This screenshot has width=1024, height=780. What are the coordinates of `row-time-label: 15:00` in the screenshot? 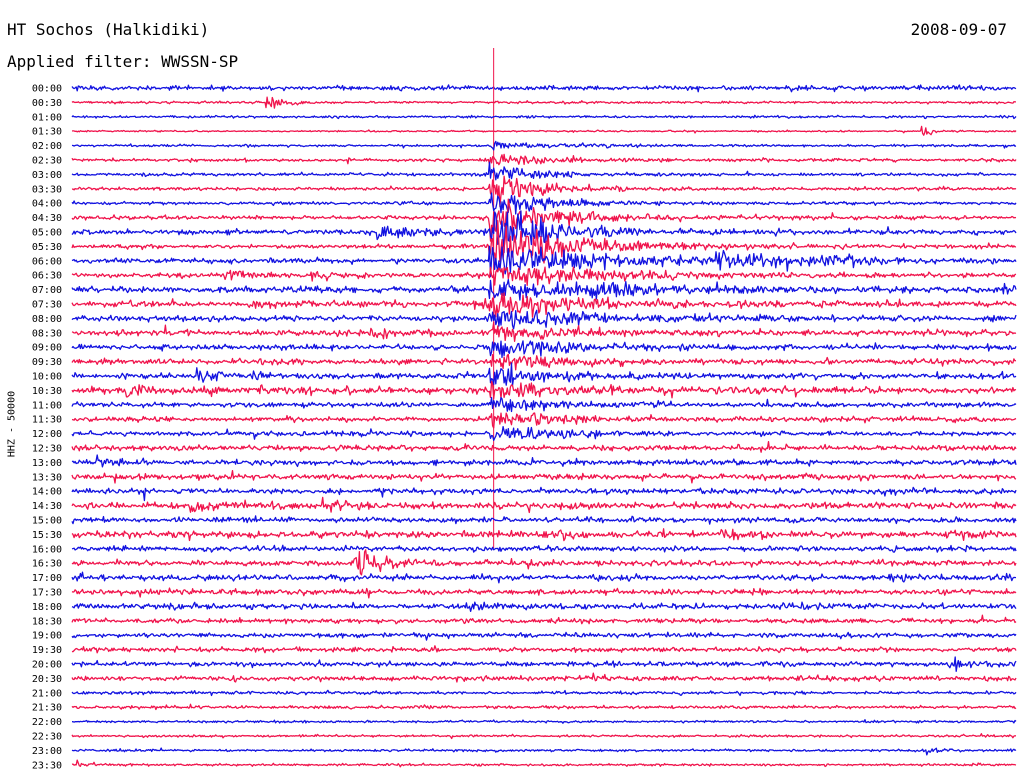 It's located at (47, 521).